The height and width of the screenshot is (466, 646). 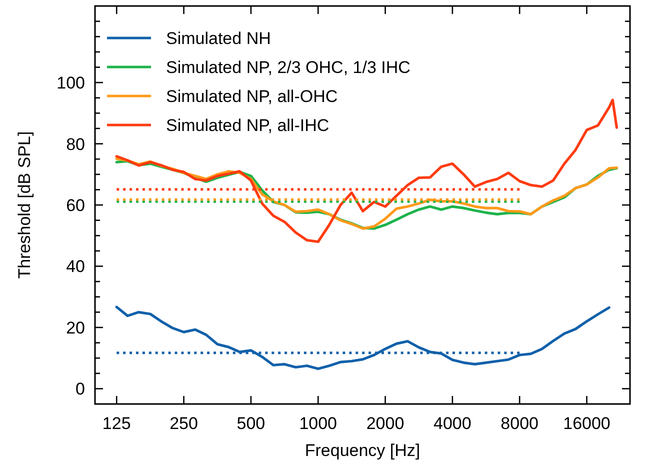 What do you see at coordinates (116, 423) in the screenshot?
I see `x-tick-label: 125` at bounding box center [116, 423].